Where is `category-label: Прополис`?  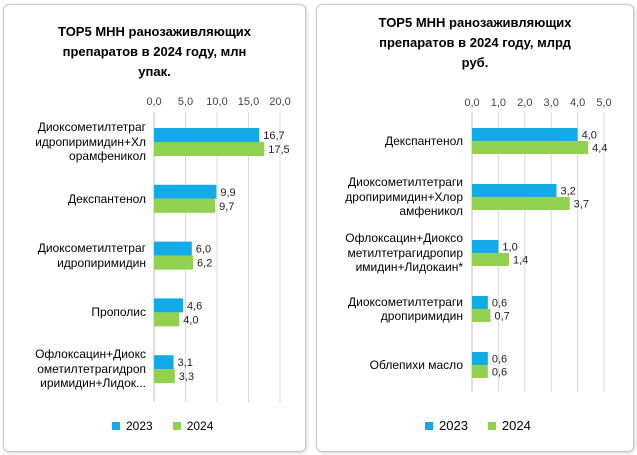 category-label: Прополис is located at coordinates (75, 312).